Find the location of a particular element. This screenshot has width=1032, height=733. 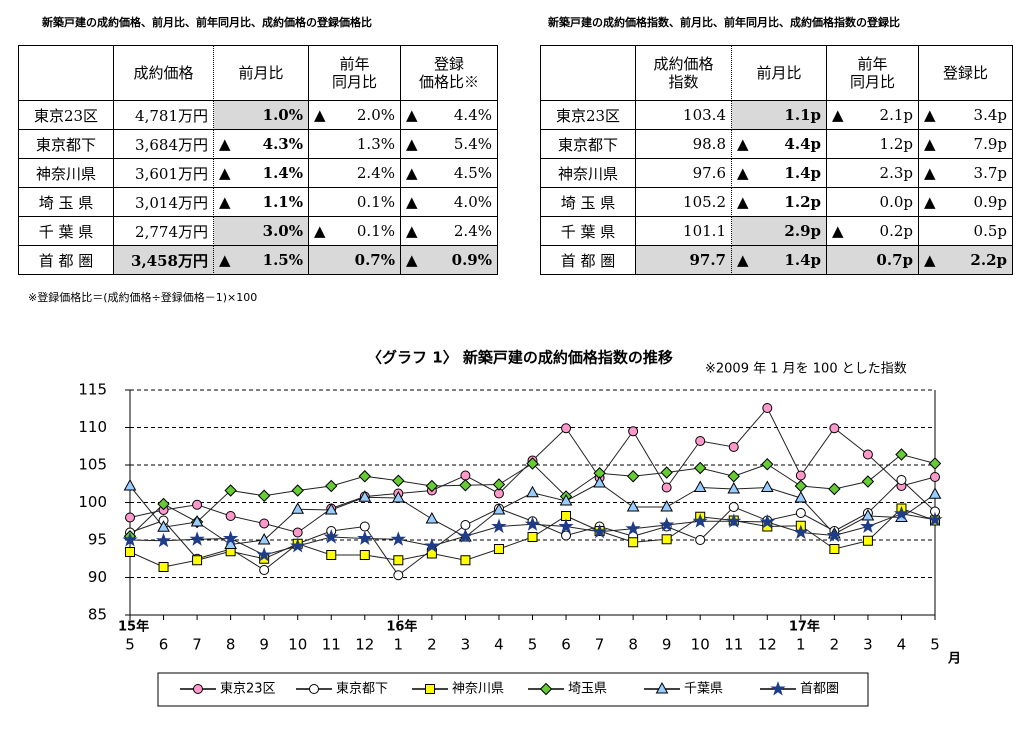

table-cell: 97.6 is located at coordinates (684, 173).